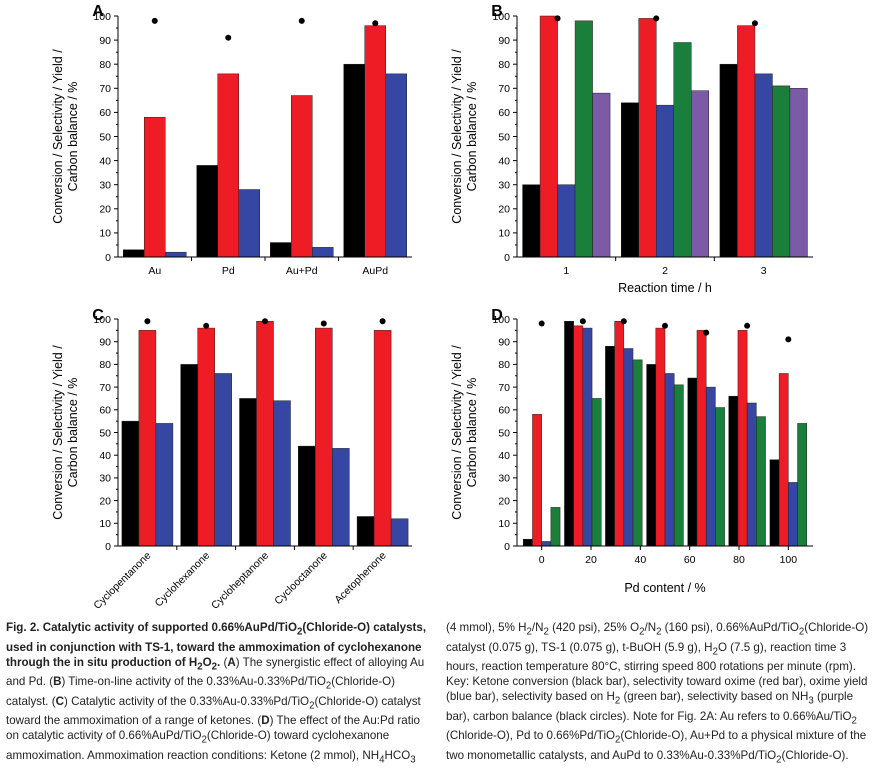  I want to click on x-tick-label: 60, so click(690, 560).